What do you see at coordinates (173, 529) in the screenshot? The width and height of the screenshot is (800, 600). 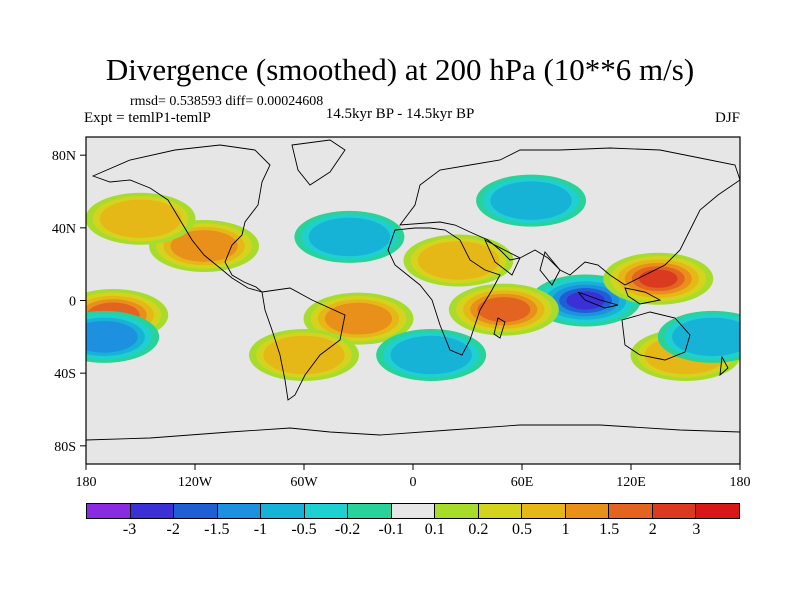 I see `colorbar-label: -2` at bounding box center [173, 529].